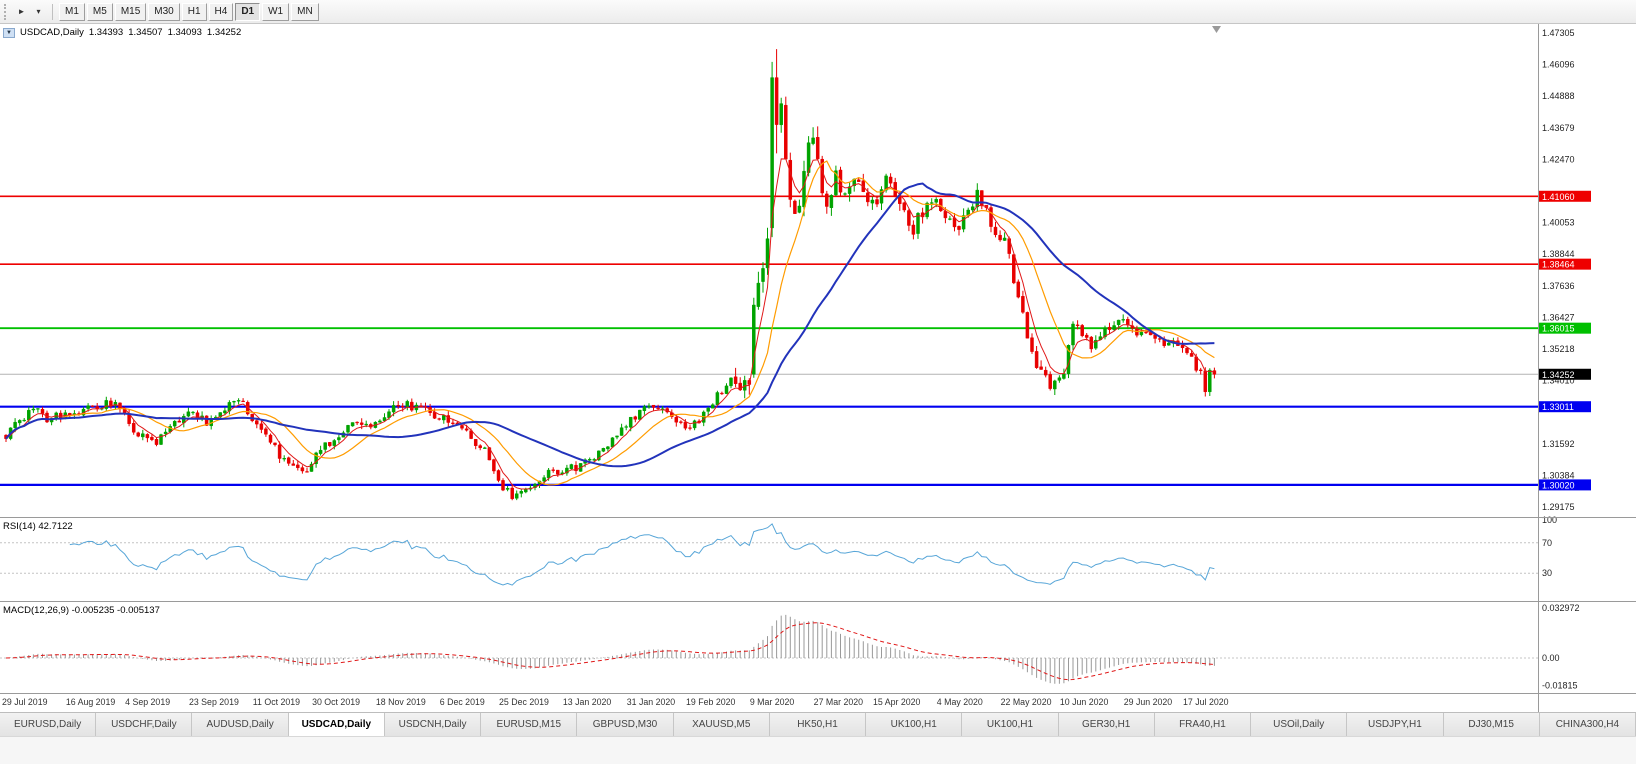 The height and width of the screenshot is (764, 1636). Describe the element at coordinates (48, 724) in the screenshot. I see `tab-eurusd-daily: EURUSD,Daily` at that location.